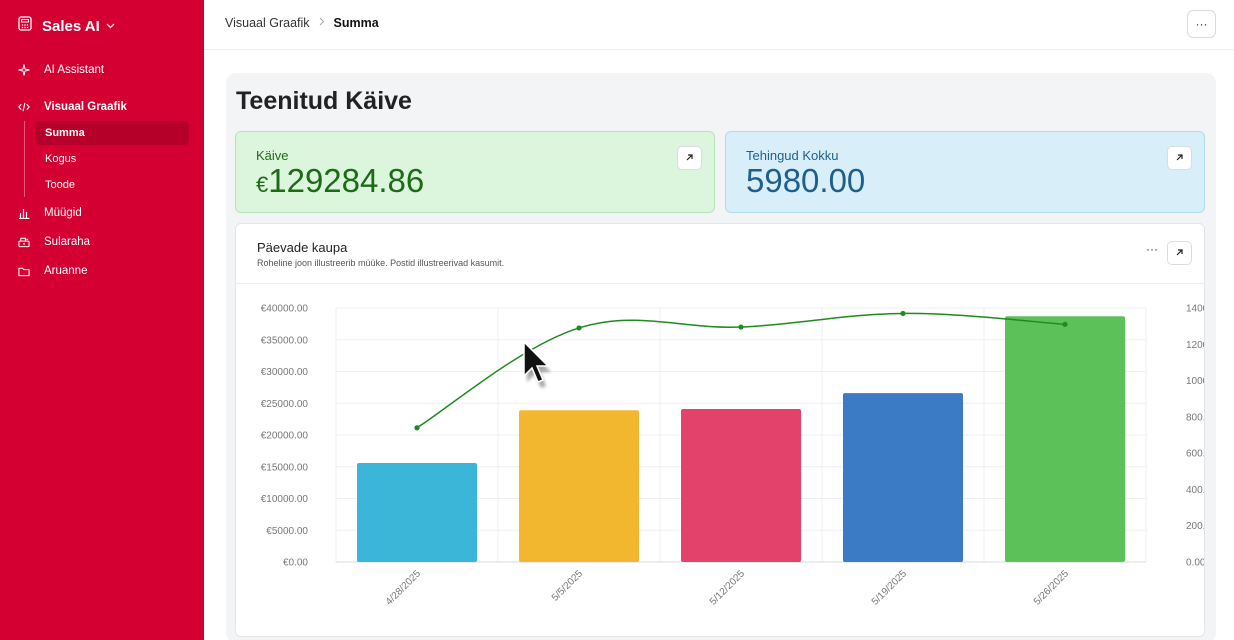  Describe the element at coordinates (302, 247) in the screenshot. I see `chart-title: Päevade kaupa` at that location.